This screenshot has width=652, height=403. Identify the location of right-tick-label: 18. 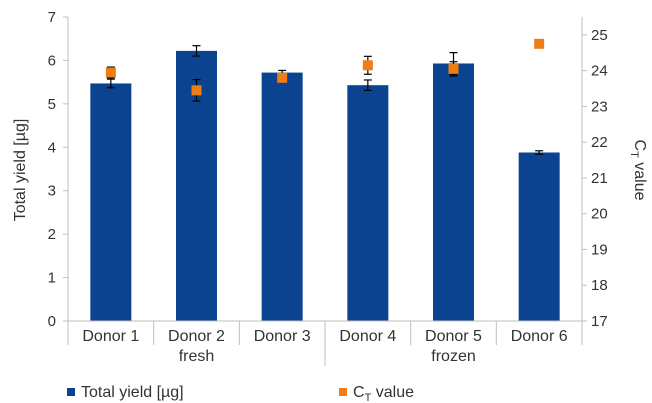
(599, 285).